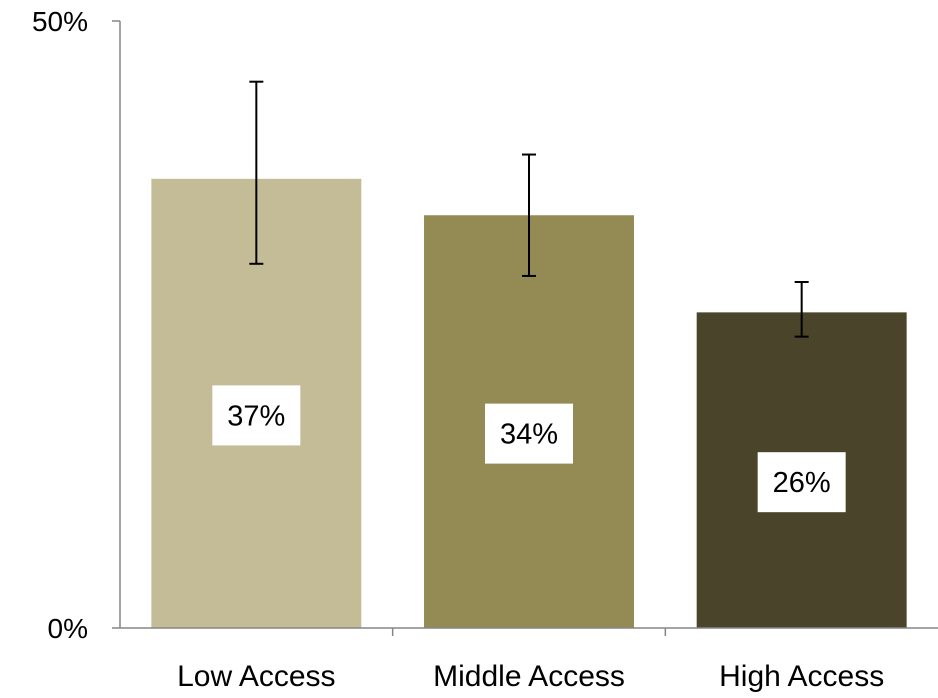  Describe the element at coordinates (68, 628) in the screenshot. I see `y-tick-label-1: 0%` at that location.